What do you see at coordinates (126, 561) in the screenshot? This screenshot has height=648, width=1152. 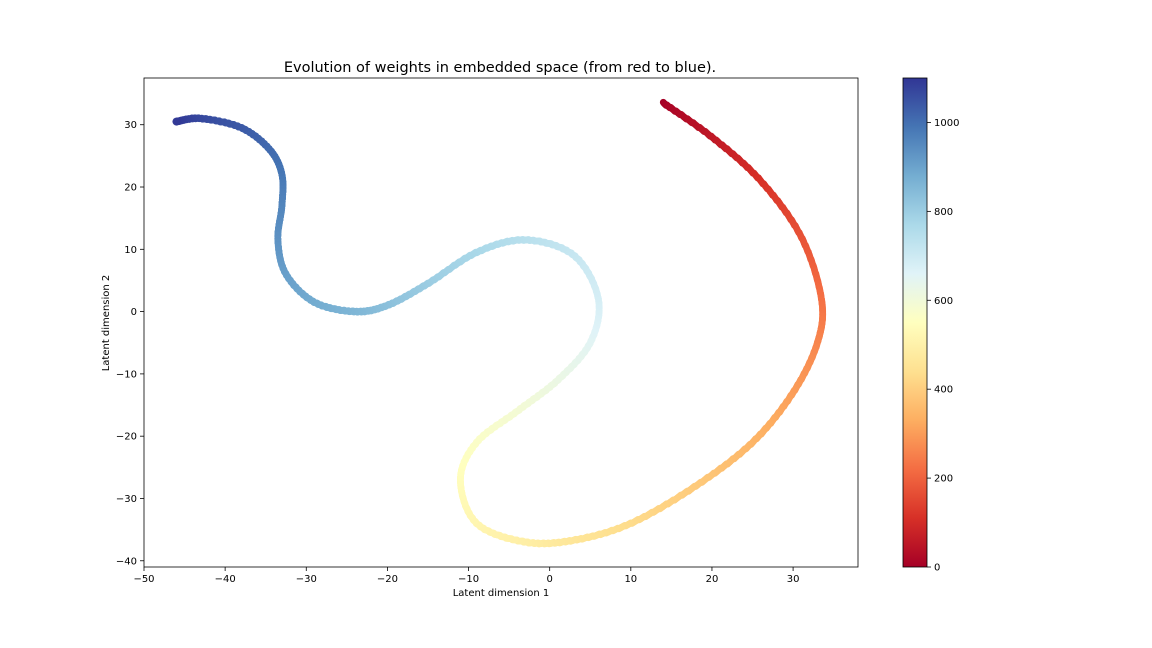 I see `y-tick-label: −40` at bounding box center [126, 561].